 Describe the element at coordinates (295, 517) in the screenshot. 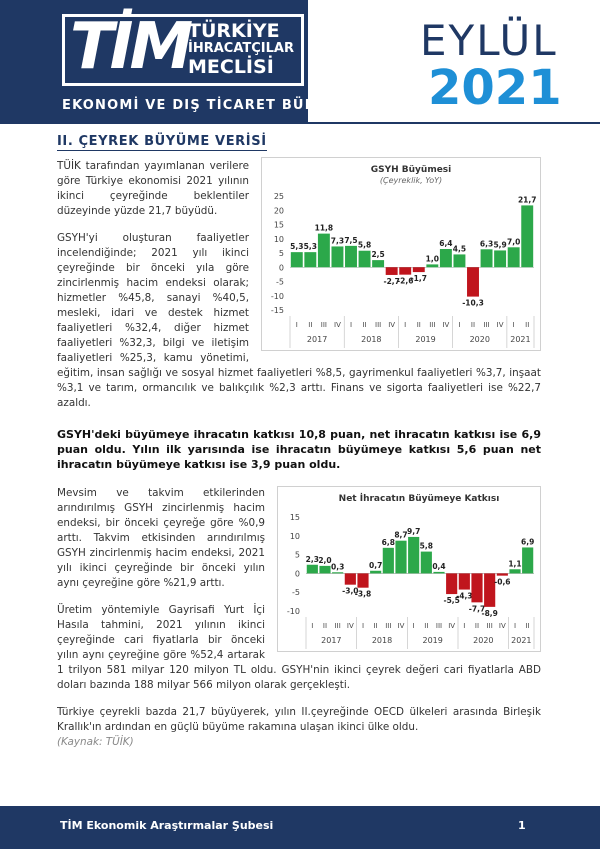

I see `y-tick-label: 15` at that location.